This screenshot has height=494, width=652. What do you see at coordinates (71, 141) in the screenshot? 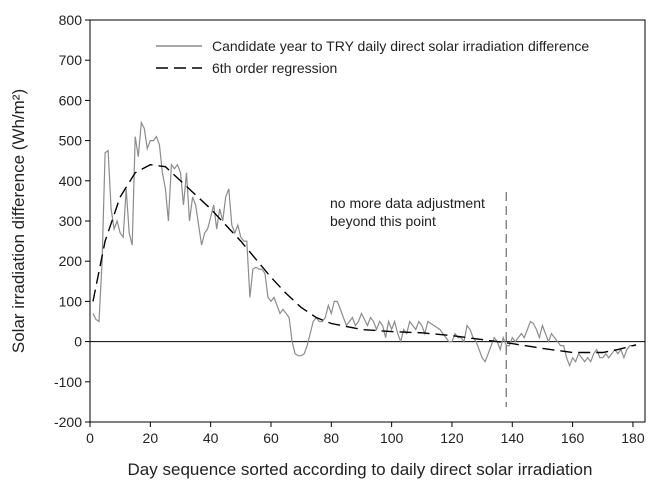
I see `y-tick-label: 500` at bounding box center [71, 141].